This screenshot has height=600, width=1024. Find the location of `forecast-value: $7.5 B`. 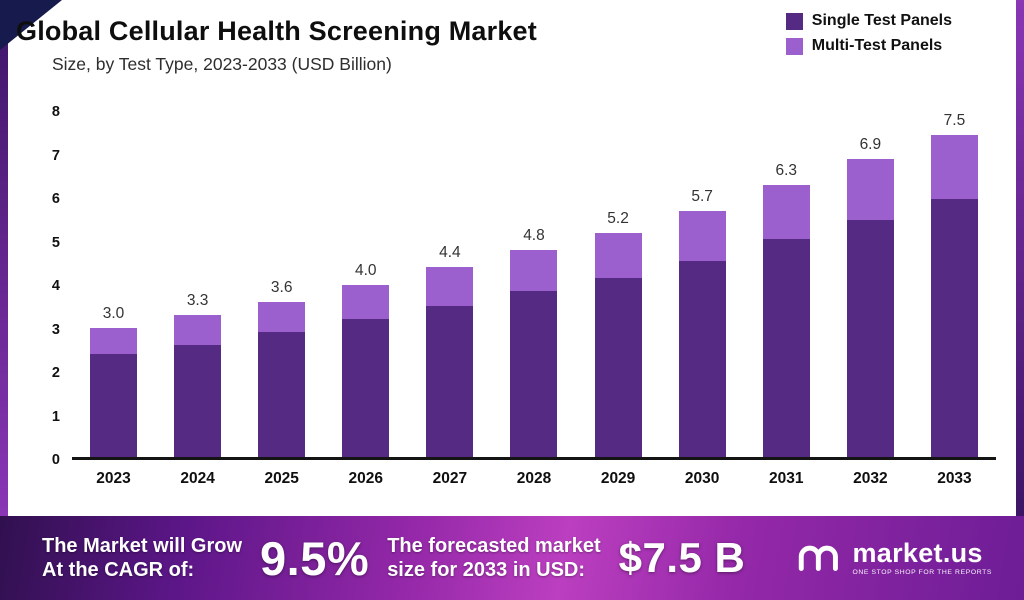

forecast-value: $7.5 B is located at coordinates (682, 557).